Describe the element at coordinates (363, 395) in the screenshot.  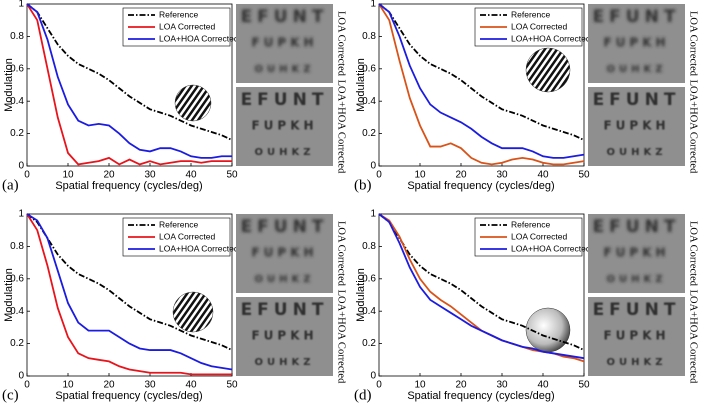
I see `panel-label: (d)` at that location.